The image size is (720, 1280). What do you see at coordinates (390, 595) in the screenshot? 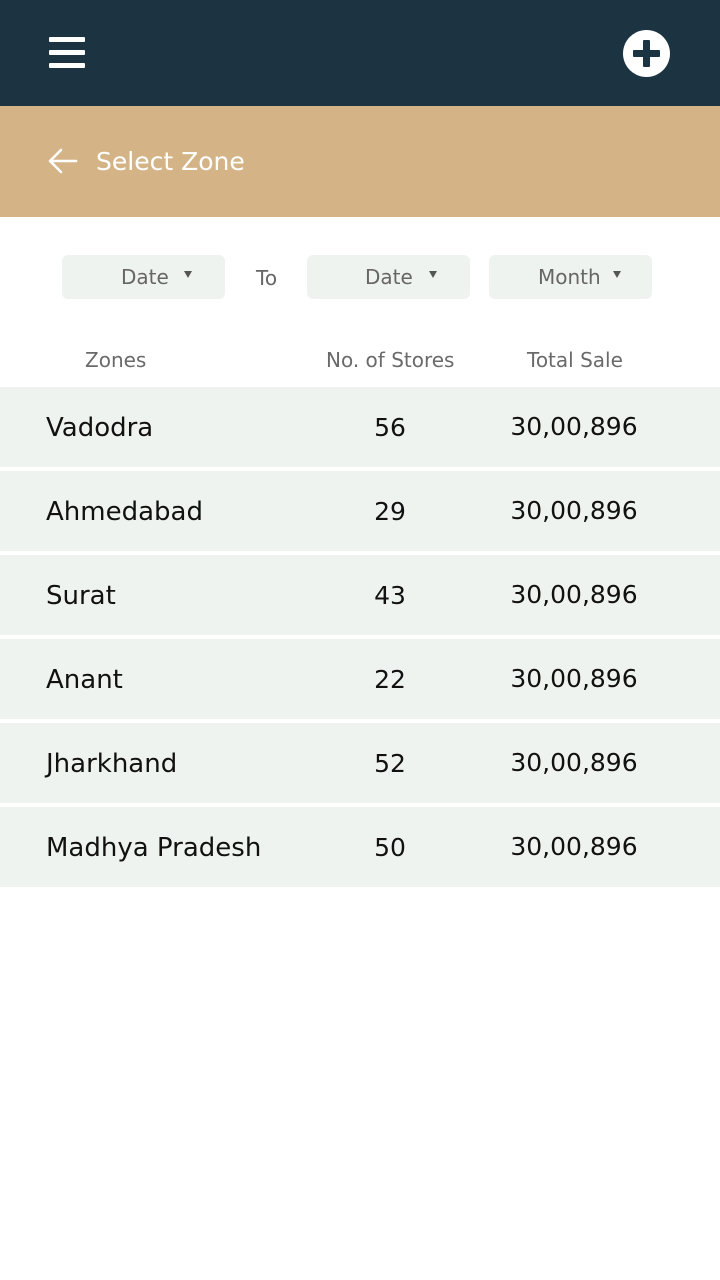
I see `store-count: 43` at bounding box center [390, 595].